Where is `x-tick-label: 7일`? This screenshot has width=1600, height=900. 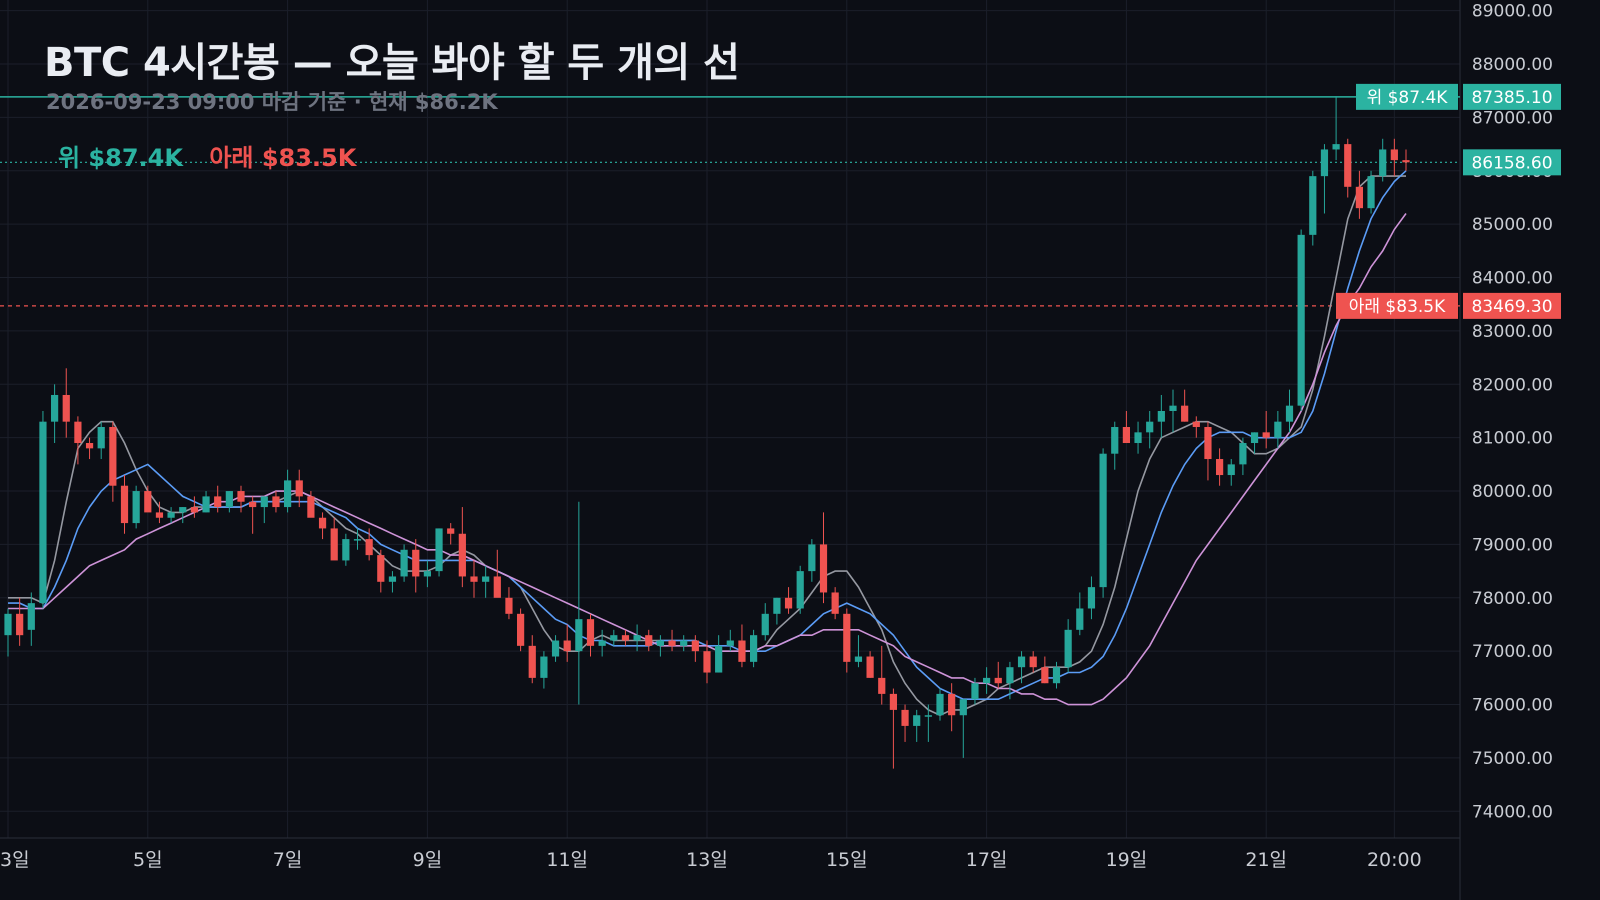
x-tick-label: 7일 is located at coordinates (288, 860).